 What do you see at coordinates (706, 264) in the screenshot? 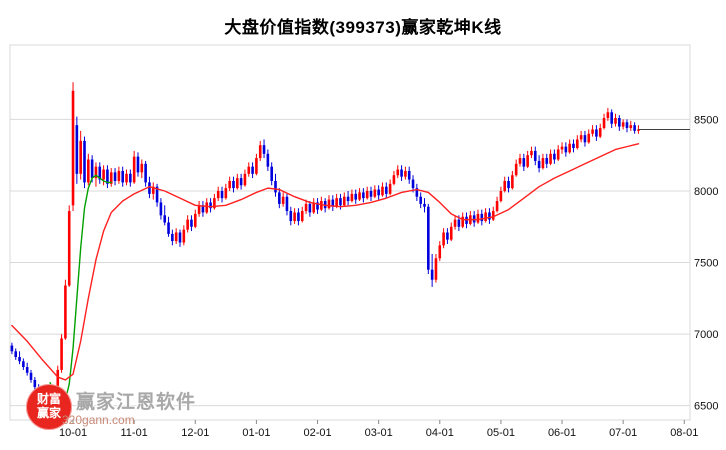
I see `y-axis-label: 7500` at bounding box center [706, 264].